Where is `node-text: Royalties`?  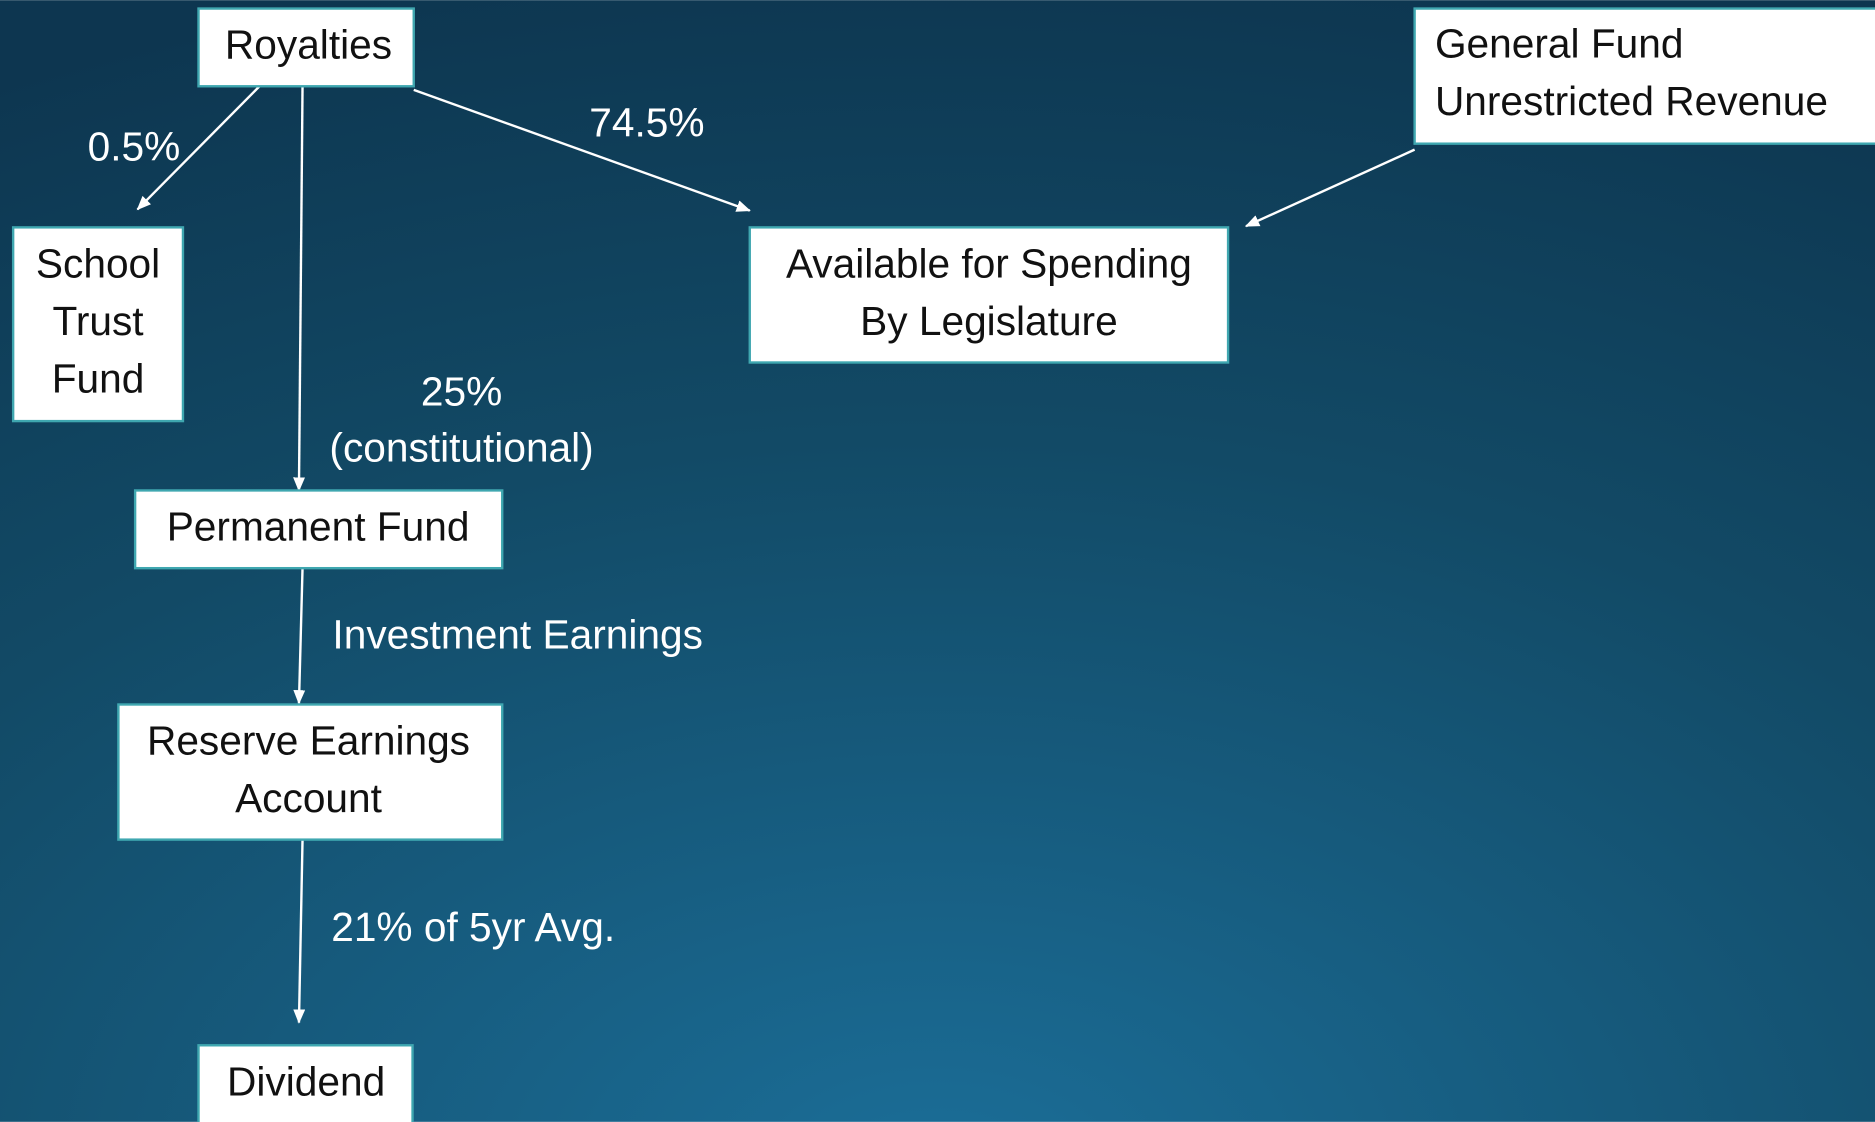
node-text: Royalties is located at coordinates (308, 45).